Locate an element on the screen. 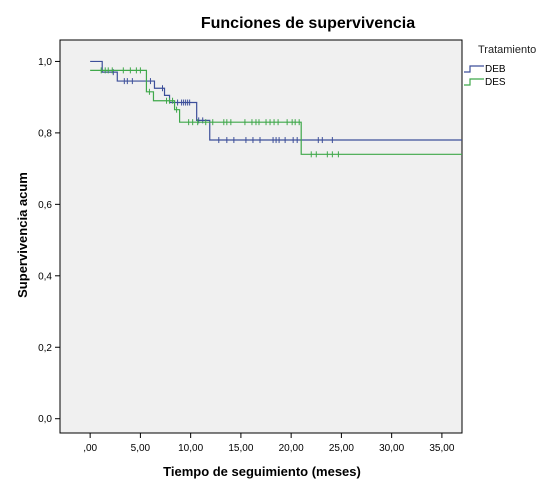  x-axis: ,00 5,00 10,00 15,00 20,00 25,00 30,00 35,00 is located at coordinates (269, 443).